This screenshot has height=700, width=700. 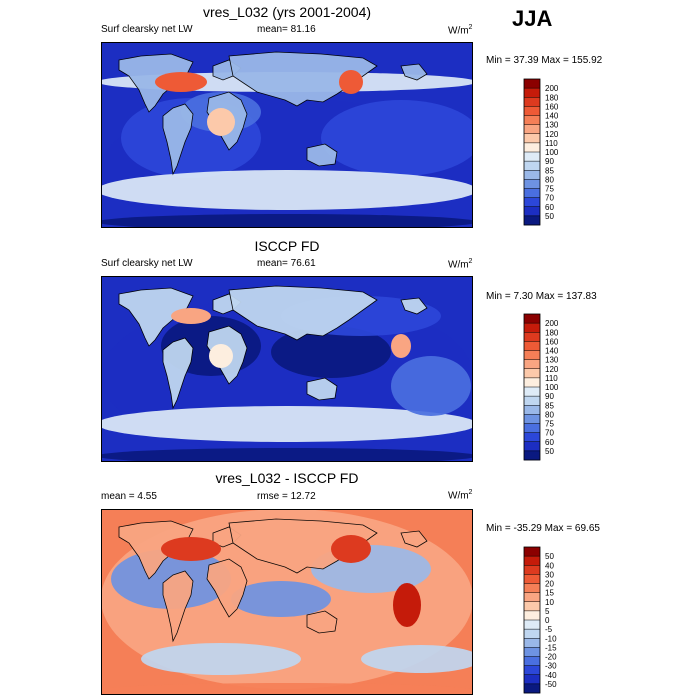 I want to click on colorbar-tick-label: -10, so click(x=551, y=638).